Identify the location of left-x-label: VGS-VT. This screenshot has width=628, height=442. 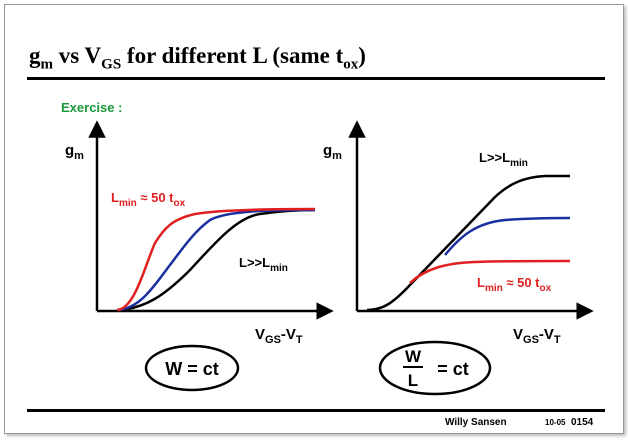
(279, 336).